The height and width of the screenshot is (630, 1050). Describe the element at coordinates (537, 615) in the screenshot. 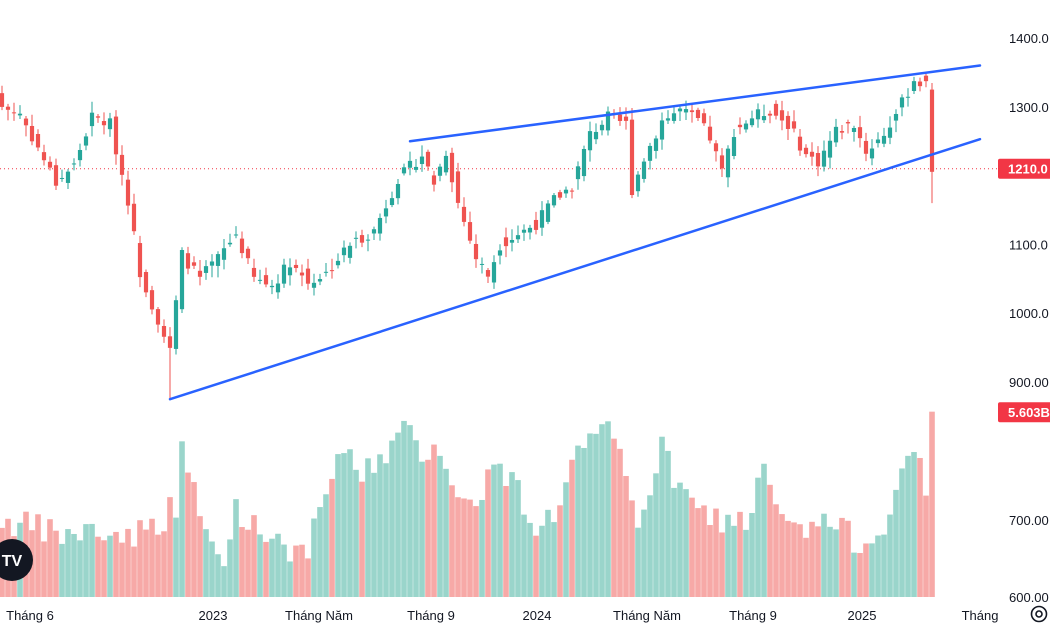

I see `time-tick-label: 2024` at that location.